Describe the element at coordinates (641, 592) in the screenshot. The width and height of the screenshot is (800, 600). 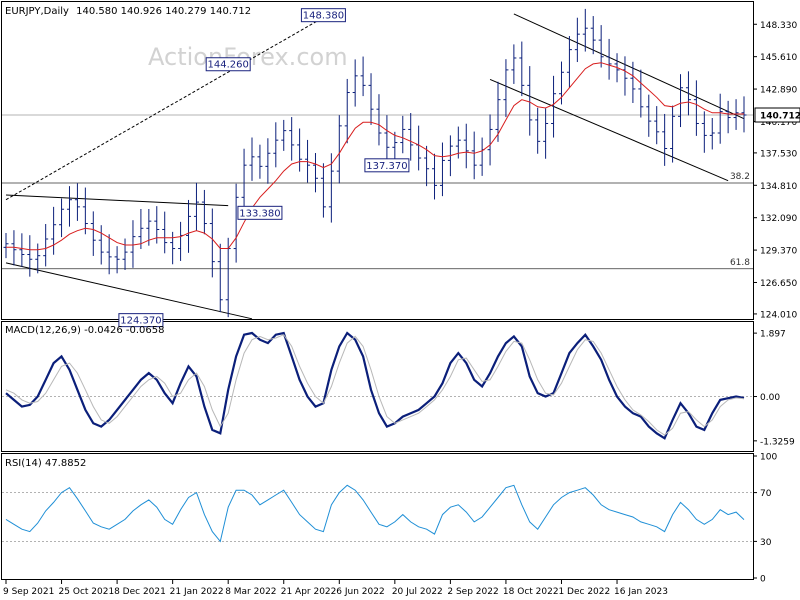
I see `x-tick-label: 16 Jan 2023` at that location.